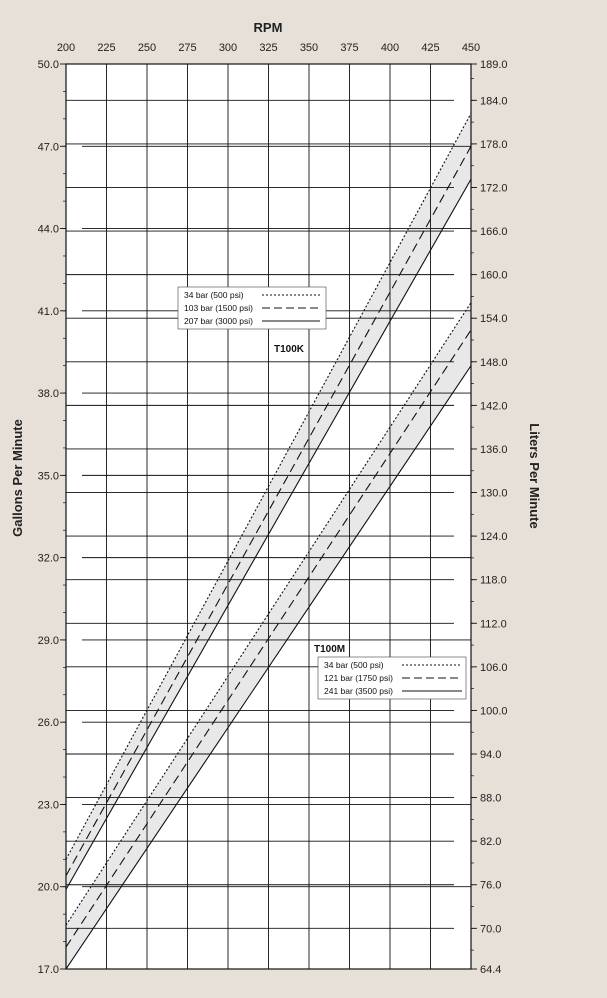 The width and height of the screenshot is (607, 998). Describe the element at coordinates (358, 691) in the screenshot. I see `legend-t100m-entry-3: 241 bar (3500 psi)` at that location.